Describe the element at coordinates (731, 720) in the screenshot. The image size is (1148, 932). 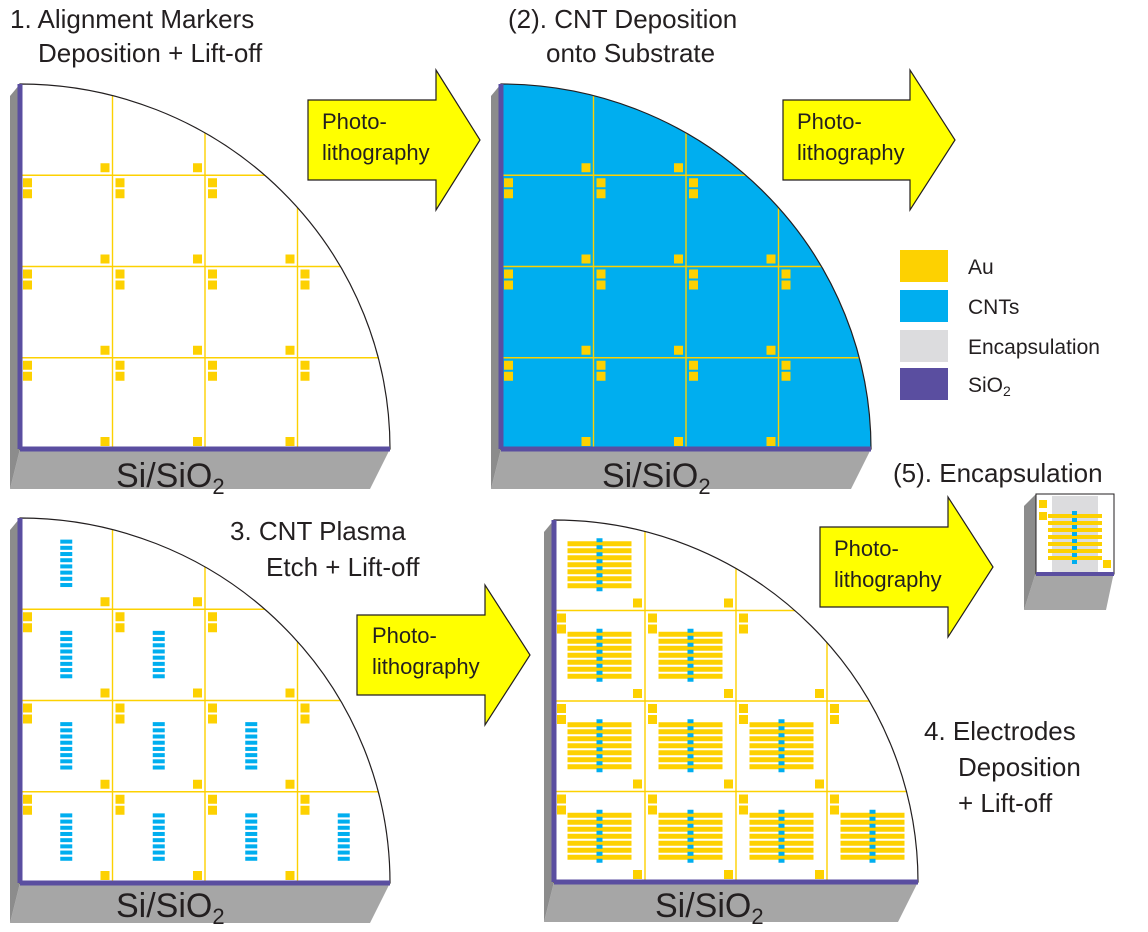
I see `wafer-step4-electrodes` at that location.